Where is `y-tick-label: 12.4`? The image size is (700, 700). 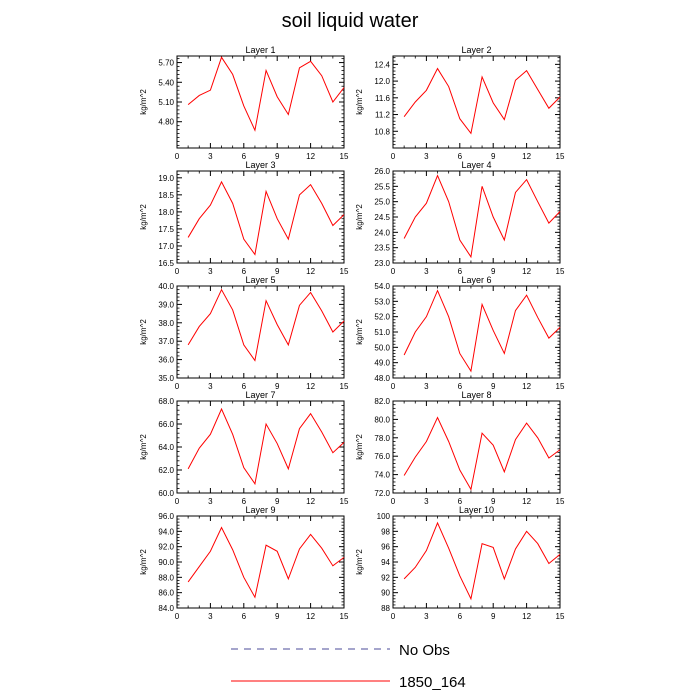 y-tick-label: 12.4 is located at coordinates (382, 64).